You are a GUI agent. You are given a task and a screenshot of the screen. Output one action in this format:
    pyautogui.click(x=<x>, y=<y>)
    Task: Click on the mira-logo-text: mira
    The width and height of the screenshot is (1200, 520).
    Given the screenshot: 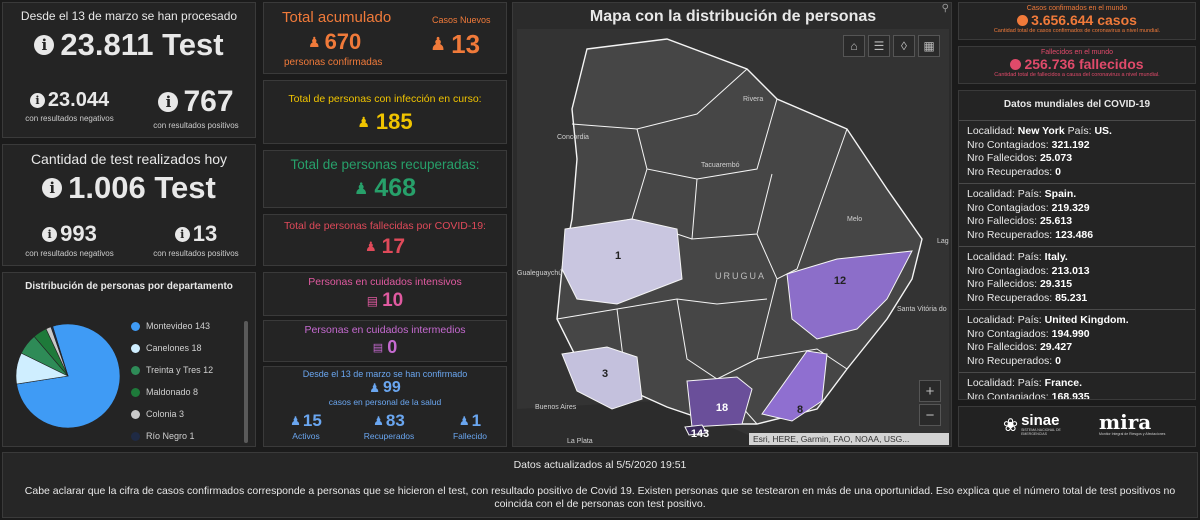 What is the action you would take?
    pyautogui.click(x=1125, y=422)
    